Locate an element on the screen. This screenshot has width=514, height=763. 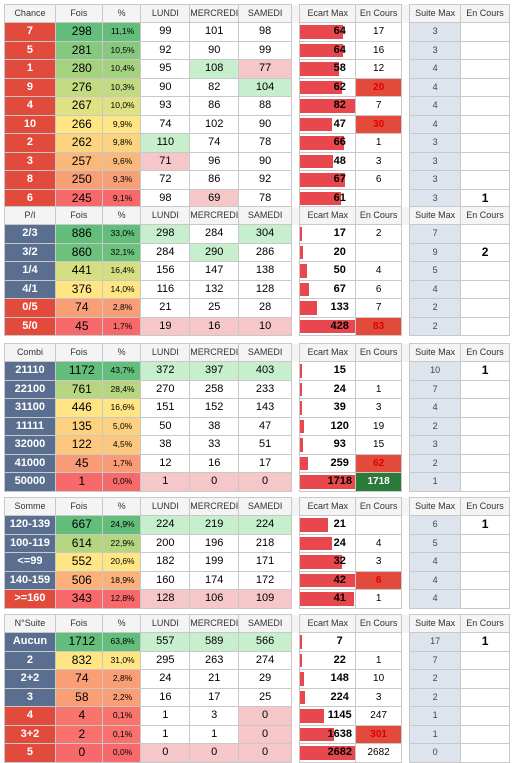
row-label: 4/1 is located at coordinates (30, 289).